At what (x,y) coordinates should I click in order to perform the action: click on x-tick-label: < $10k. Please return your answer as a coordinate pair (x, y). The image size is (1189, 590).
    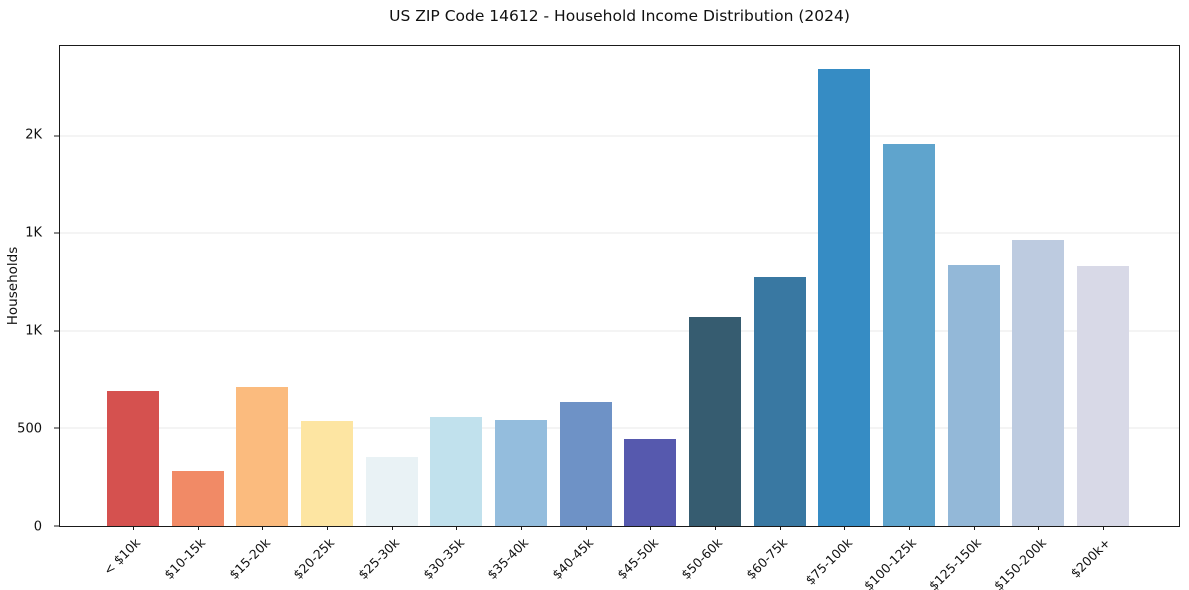
    Looking at the image, I should click on (122, 556).